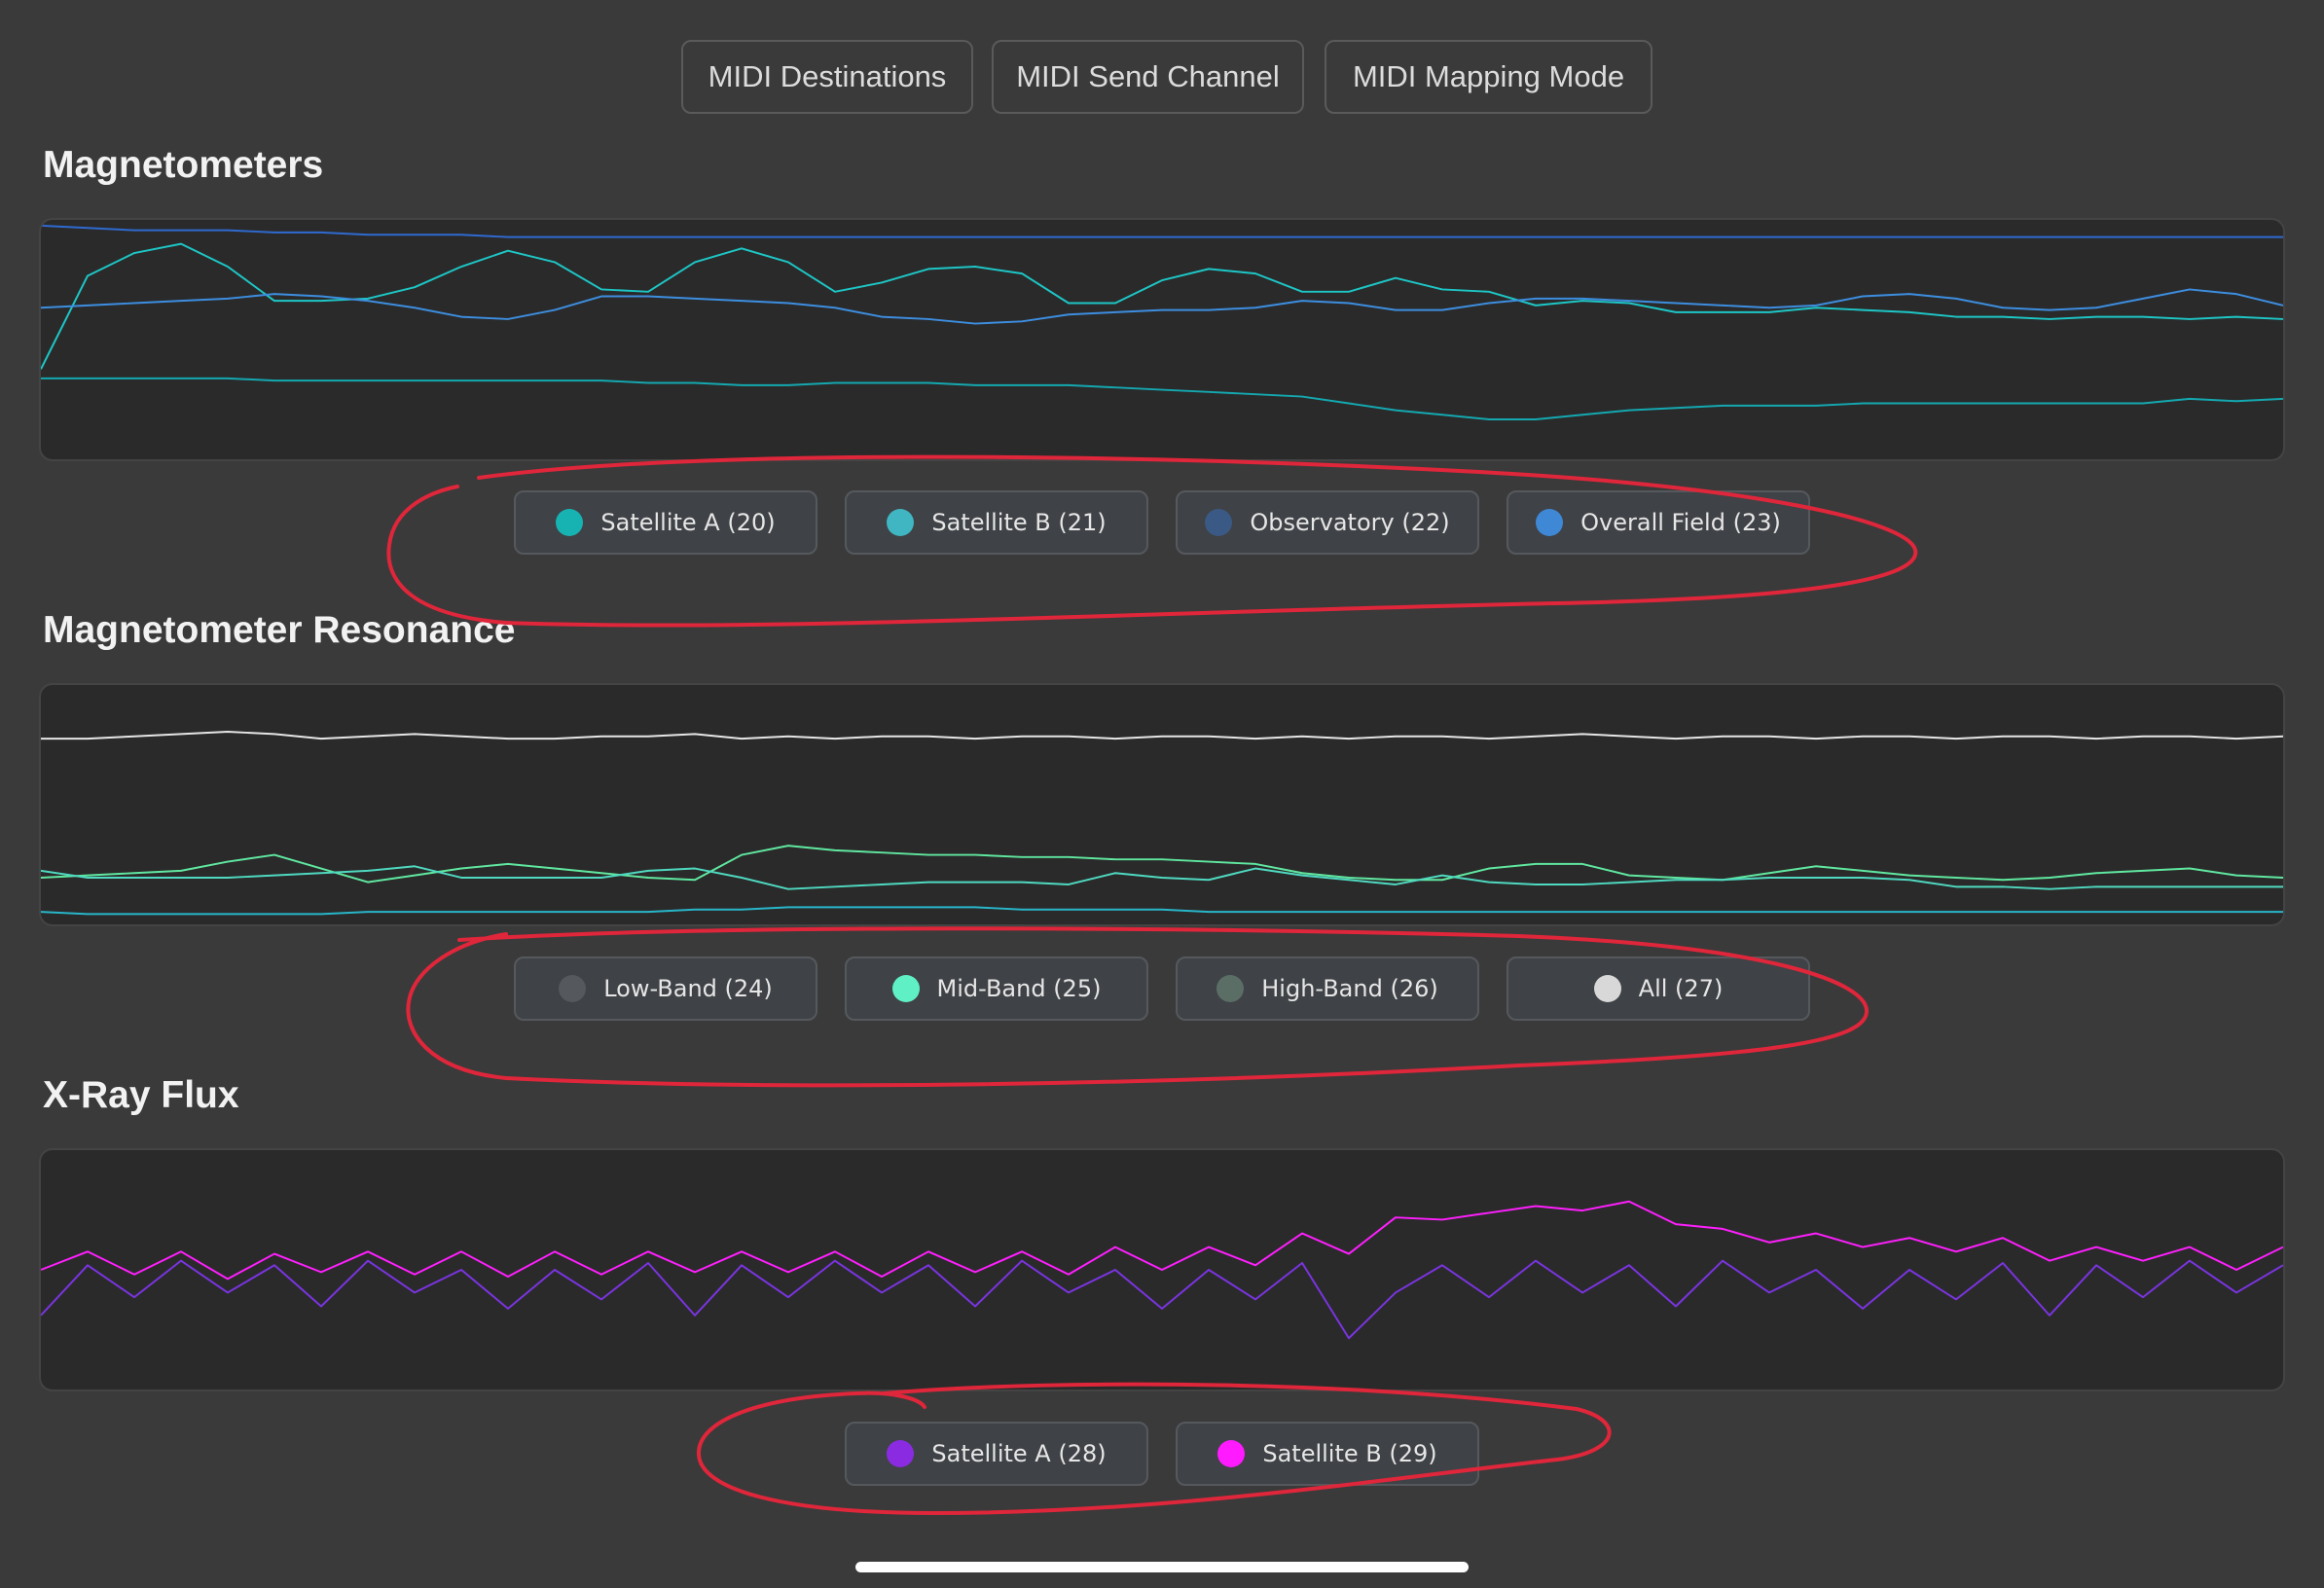 Image resolution: width=2324 pixels, height=1588 pixels. What do you see at coordinates (1162, 1567) in the screenshot?
I see `home-indicator` at bounding box center [1162, 1567].